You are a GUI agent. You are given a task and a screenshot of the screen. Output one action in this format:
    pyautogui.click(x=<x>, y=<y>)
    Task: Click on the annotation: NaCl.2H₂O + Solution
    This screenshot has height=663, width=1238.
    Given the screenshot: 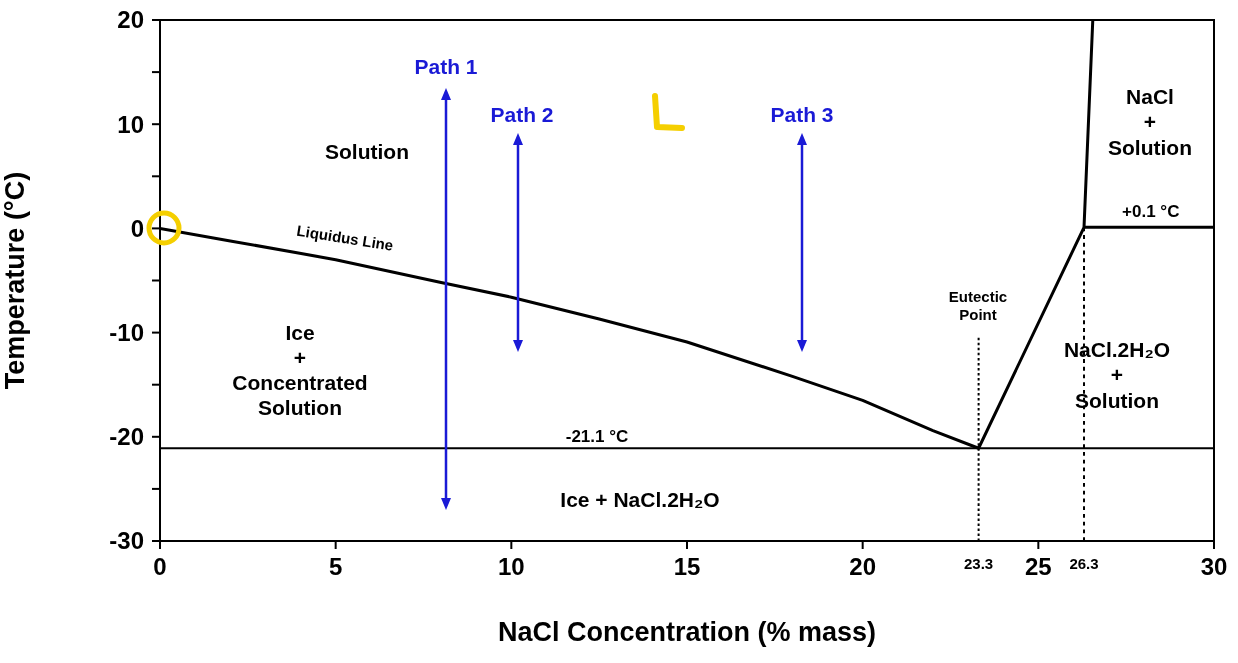 What is the action you would take?
    pyautogui.click(x=1117, y=375)
    